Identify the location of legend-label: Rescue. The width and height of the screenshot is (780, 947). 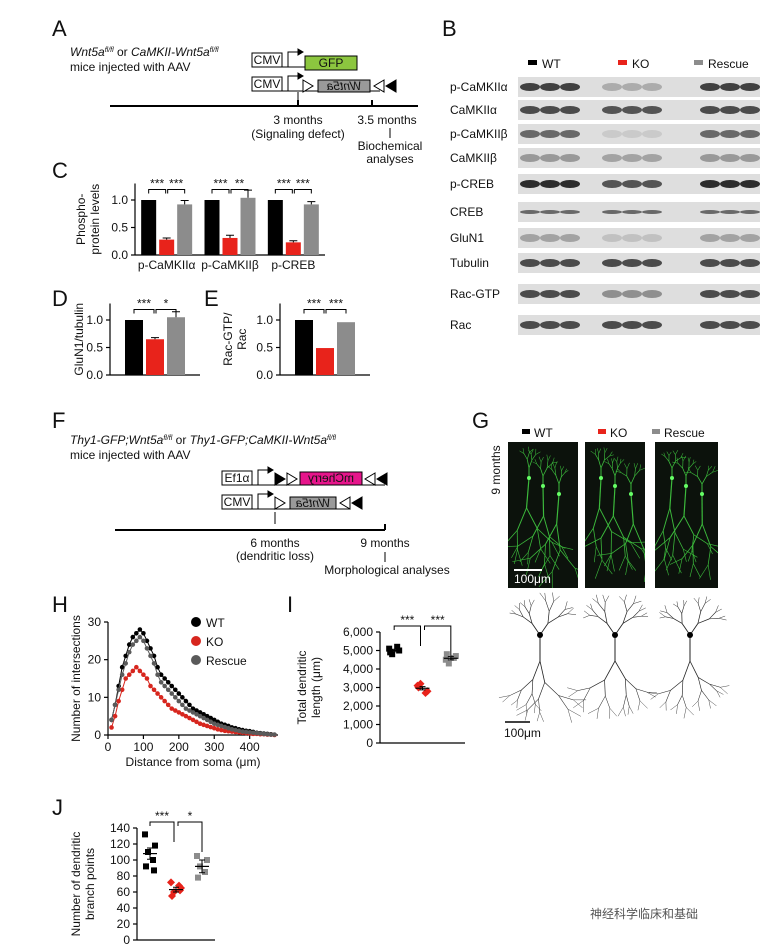
(684, 433).